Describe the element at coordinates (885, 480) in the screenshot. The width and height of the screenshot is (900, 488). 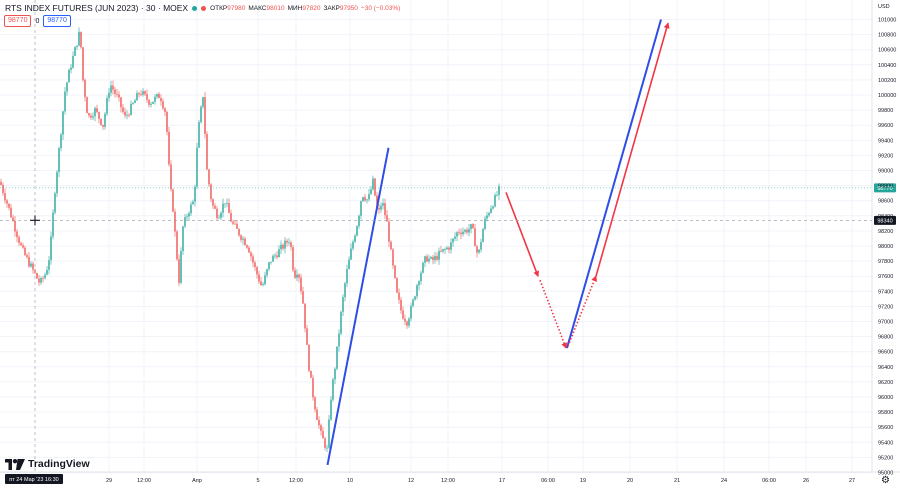
I see `gear-icon: ⚙` at that location.